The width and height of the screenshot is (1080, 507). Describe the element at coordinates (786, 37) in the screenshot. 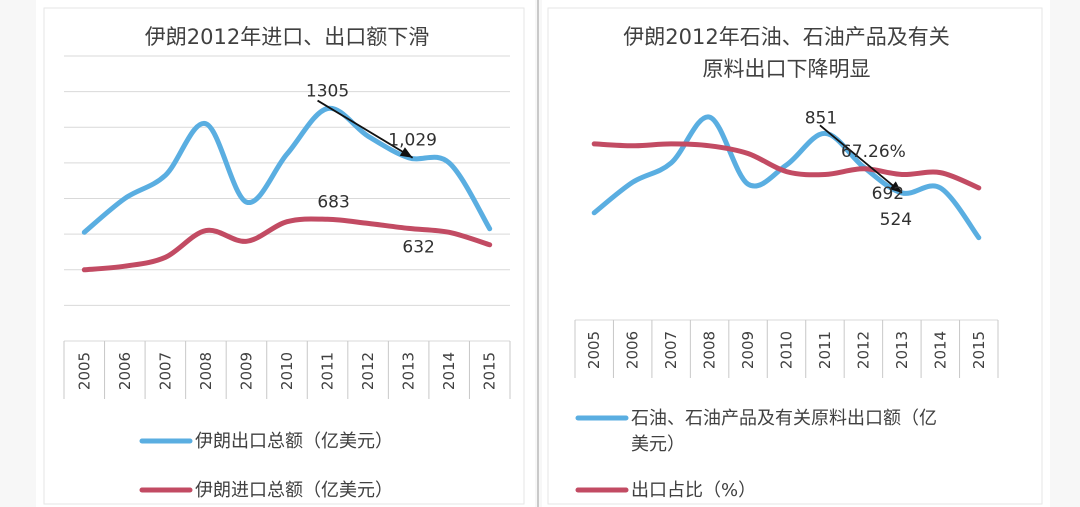

I see `chart-title: 伊朗2012年石油、石油产品及有关` at that location.